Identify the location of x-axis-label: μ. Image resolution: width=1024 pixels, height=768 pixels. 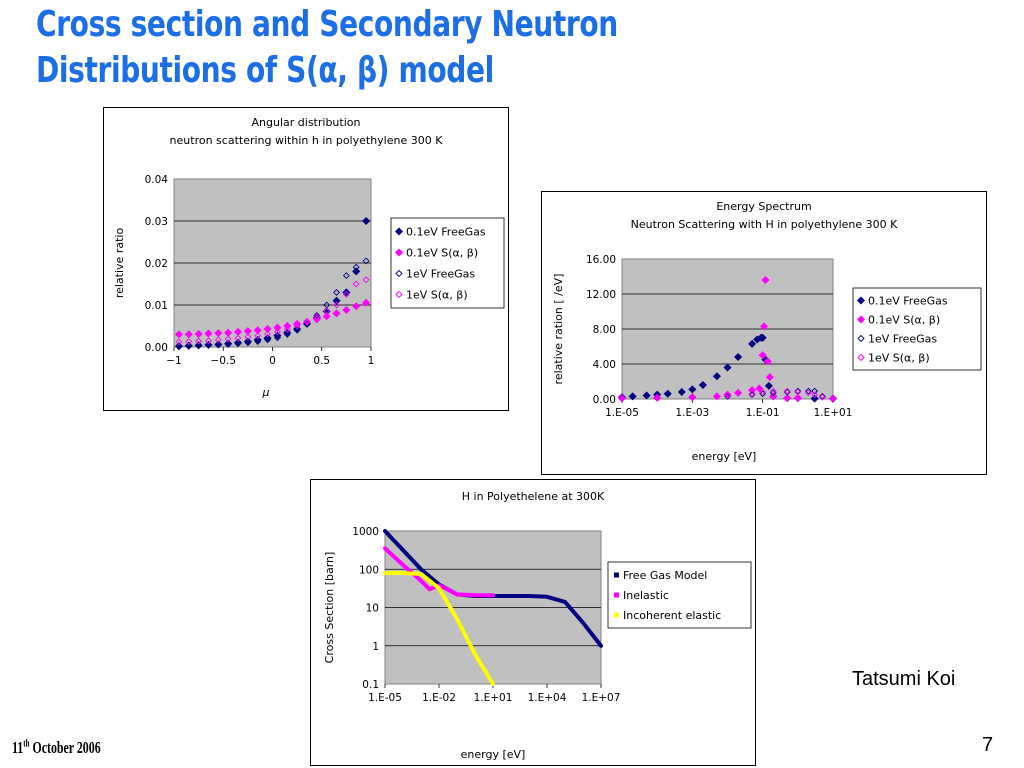
(266, 392).